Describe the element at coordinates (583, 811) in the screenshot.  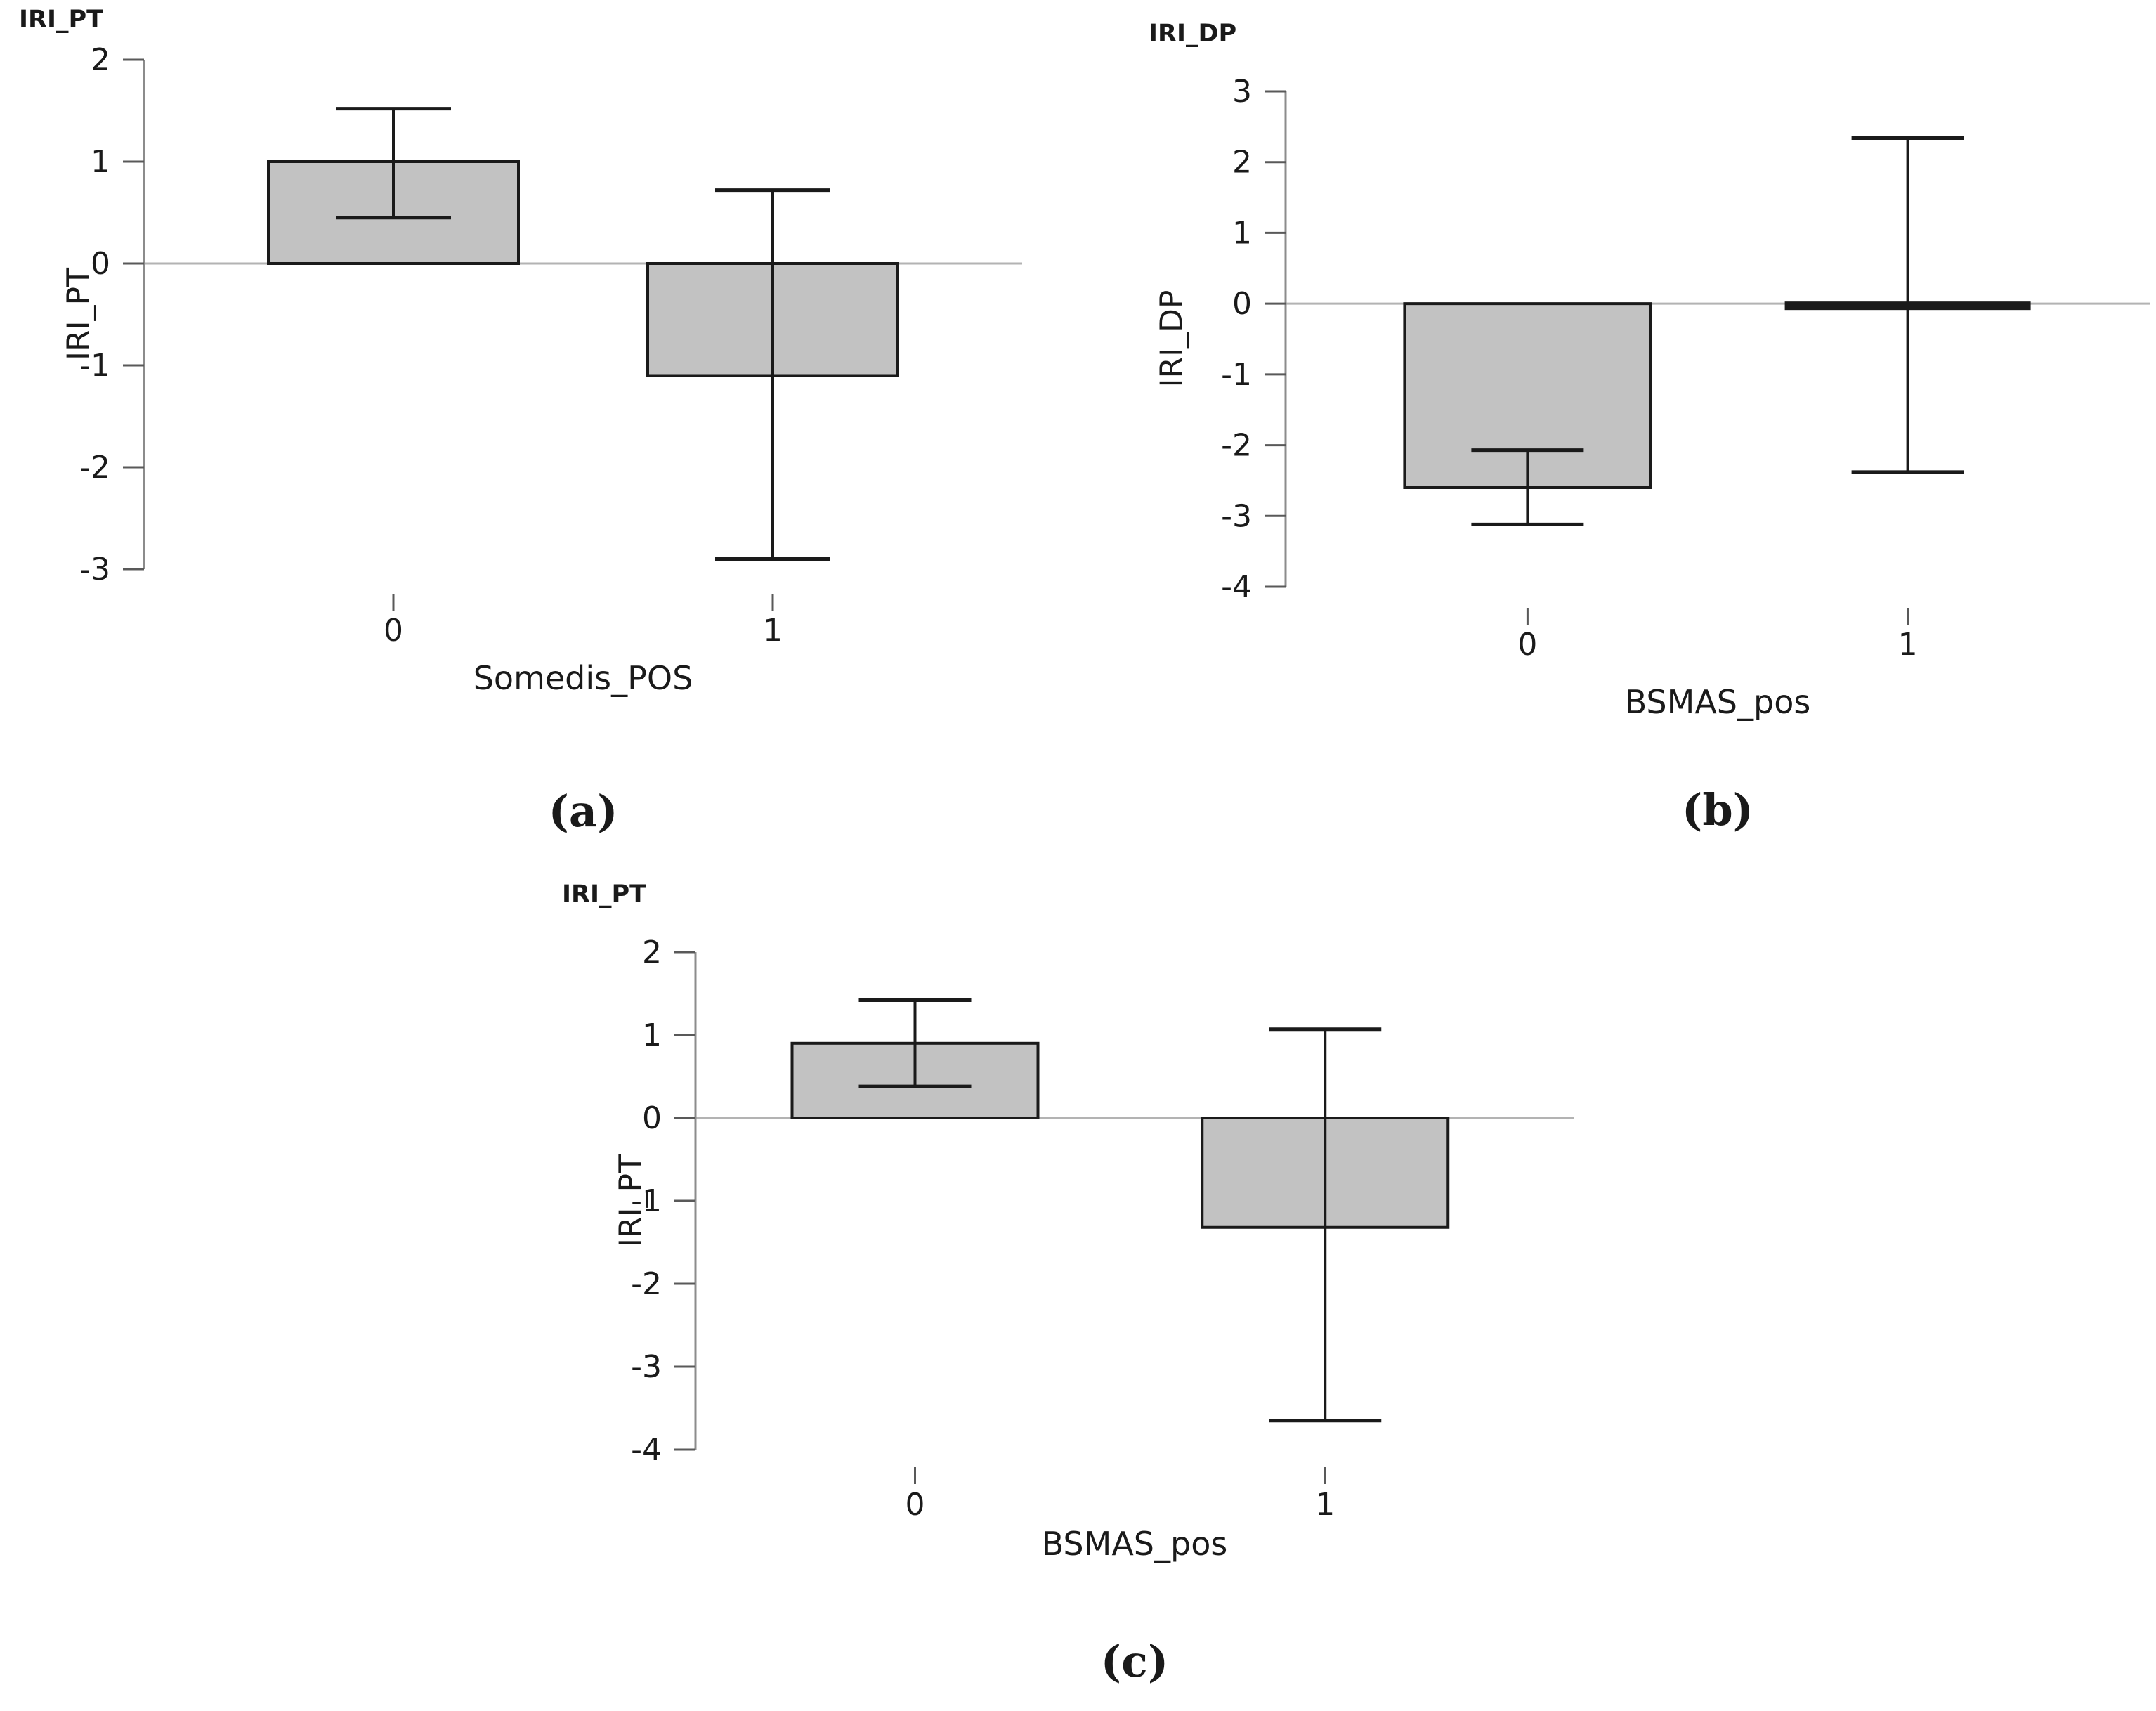
I see `chart-a-caption: (a)` at that location.